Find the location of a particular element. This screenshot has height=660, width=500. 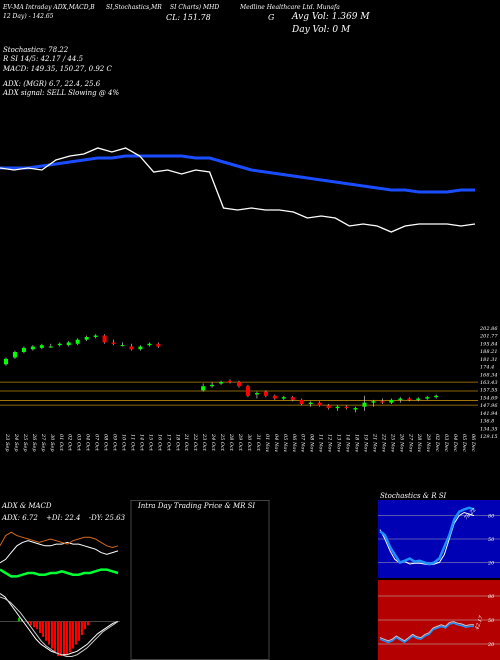

rsi-tick-label: 50 is located at coordinates (491, 621).